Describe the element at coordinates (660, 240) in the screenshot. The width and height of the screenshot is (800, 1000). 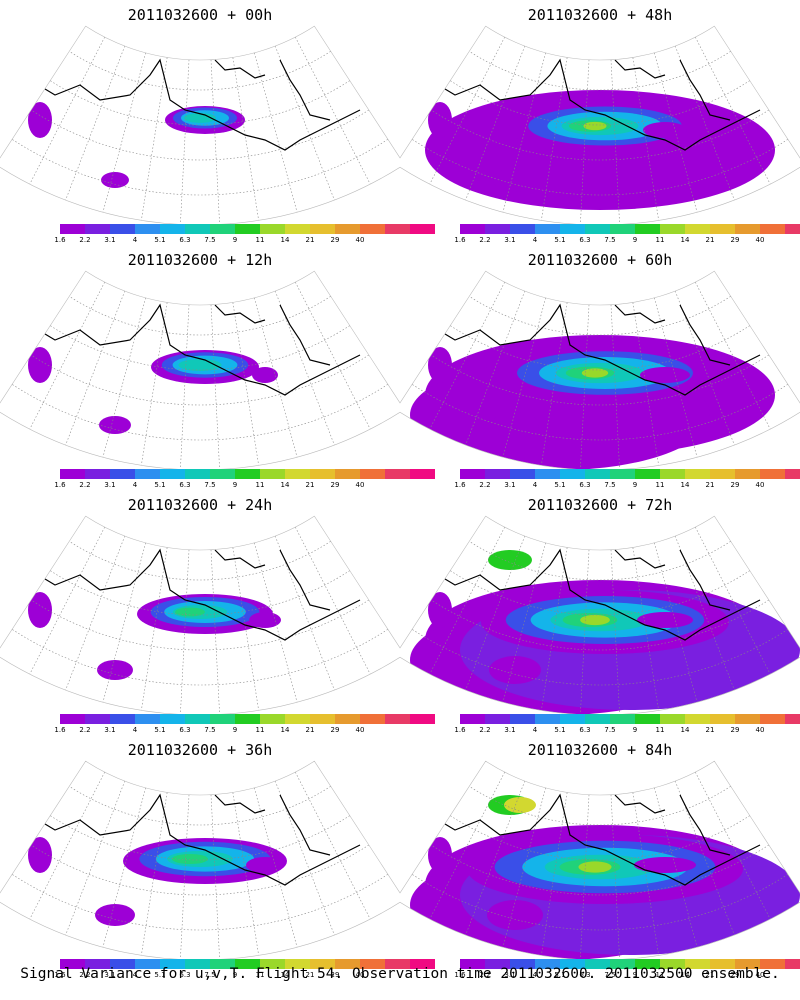
I see `colorbar-tick-label: 11` at that location.